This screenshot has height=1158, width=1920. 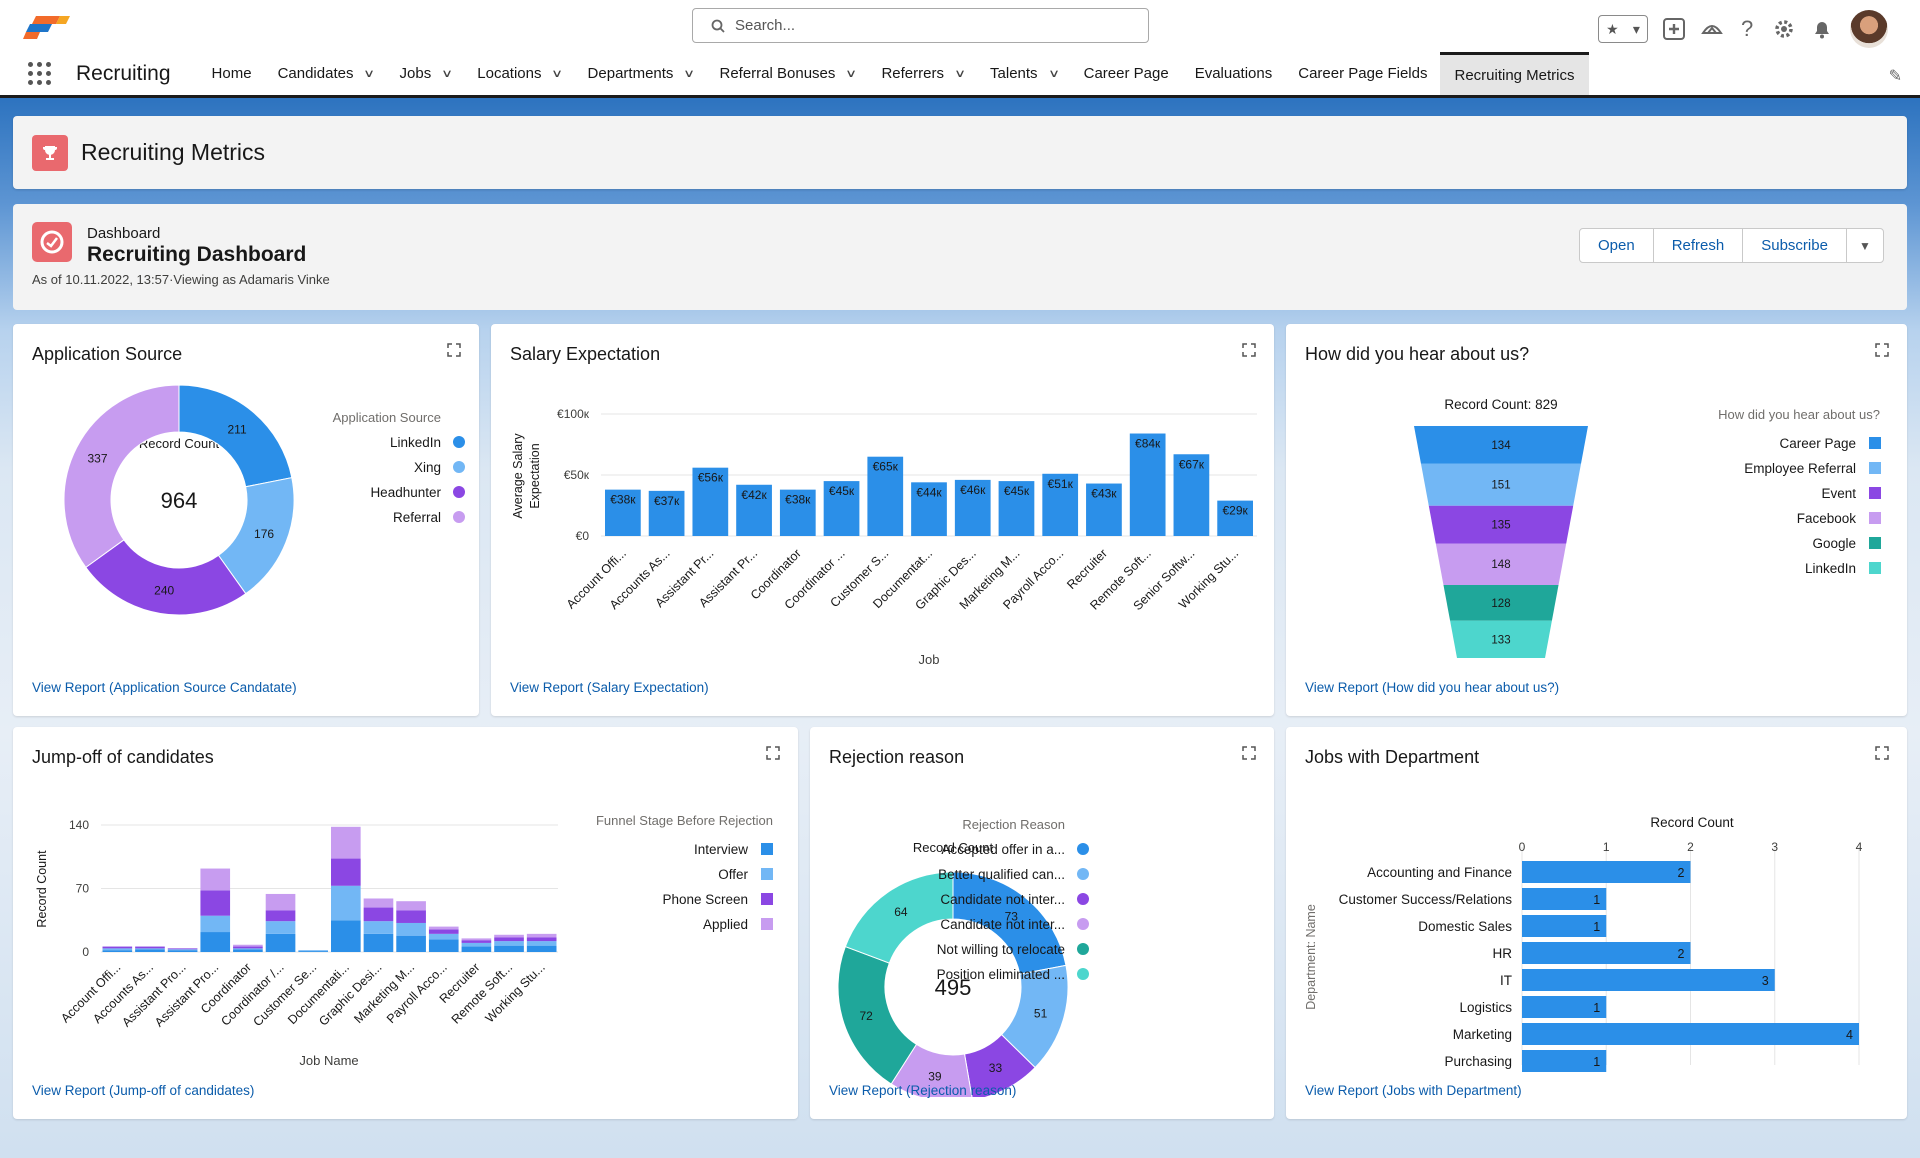 What do you see at coordinates (1439, 872) in the screenshot?
I see `y-tick-label: Accounting and Finance` at bounding box center [1439, 872].